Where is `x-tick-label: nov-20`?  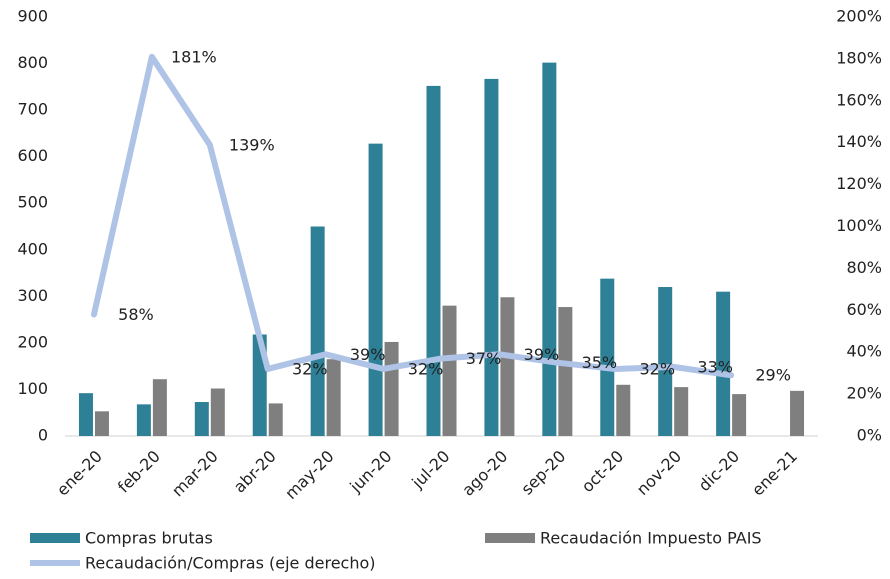 x-tick-label: nov-20 is located at coordinates (659, 473).